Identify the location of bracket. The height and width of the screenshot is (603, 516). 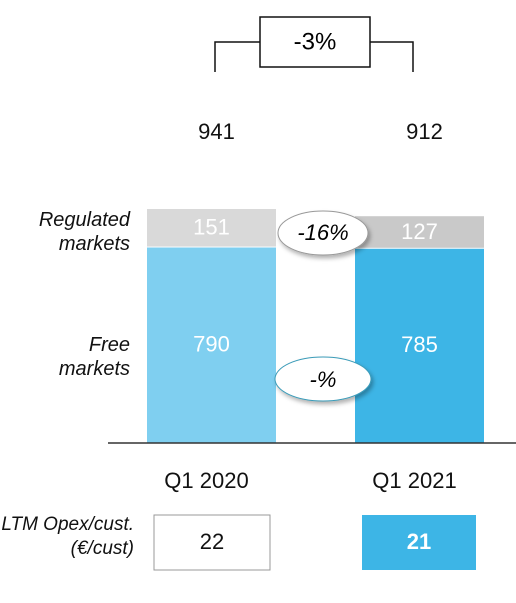
(314, 56).